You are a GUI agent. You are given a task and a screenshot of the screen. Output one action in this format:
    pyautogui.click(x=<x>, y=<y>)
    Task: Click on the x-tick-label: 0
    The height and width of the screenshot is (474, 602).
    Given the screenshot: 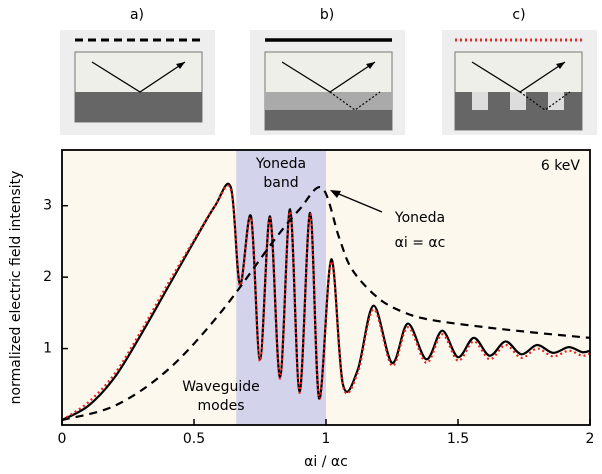 What is the action you would take?
    pyautogui.click(x=62, y=439)
    